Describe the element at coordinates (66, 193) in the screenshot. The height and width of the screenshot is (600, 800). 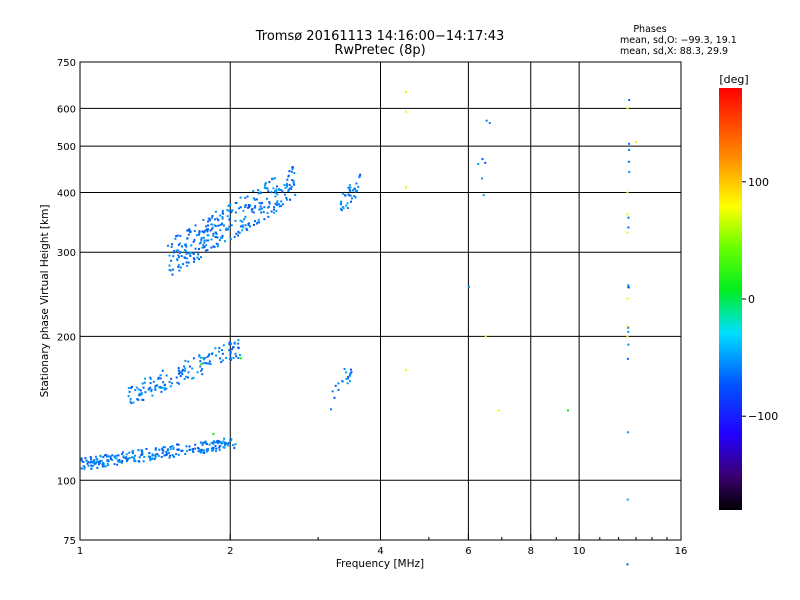
I see `y-tick-label: 400` at that location.